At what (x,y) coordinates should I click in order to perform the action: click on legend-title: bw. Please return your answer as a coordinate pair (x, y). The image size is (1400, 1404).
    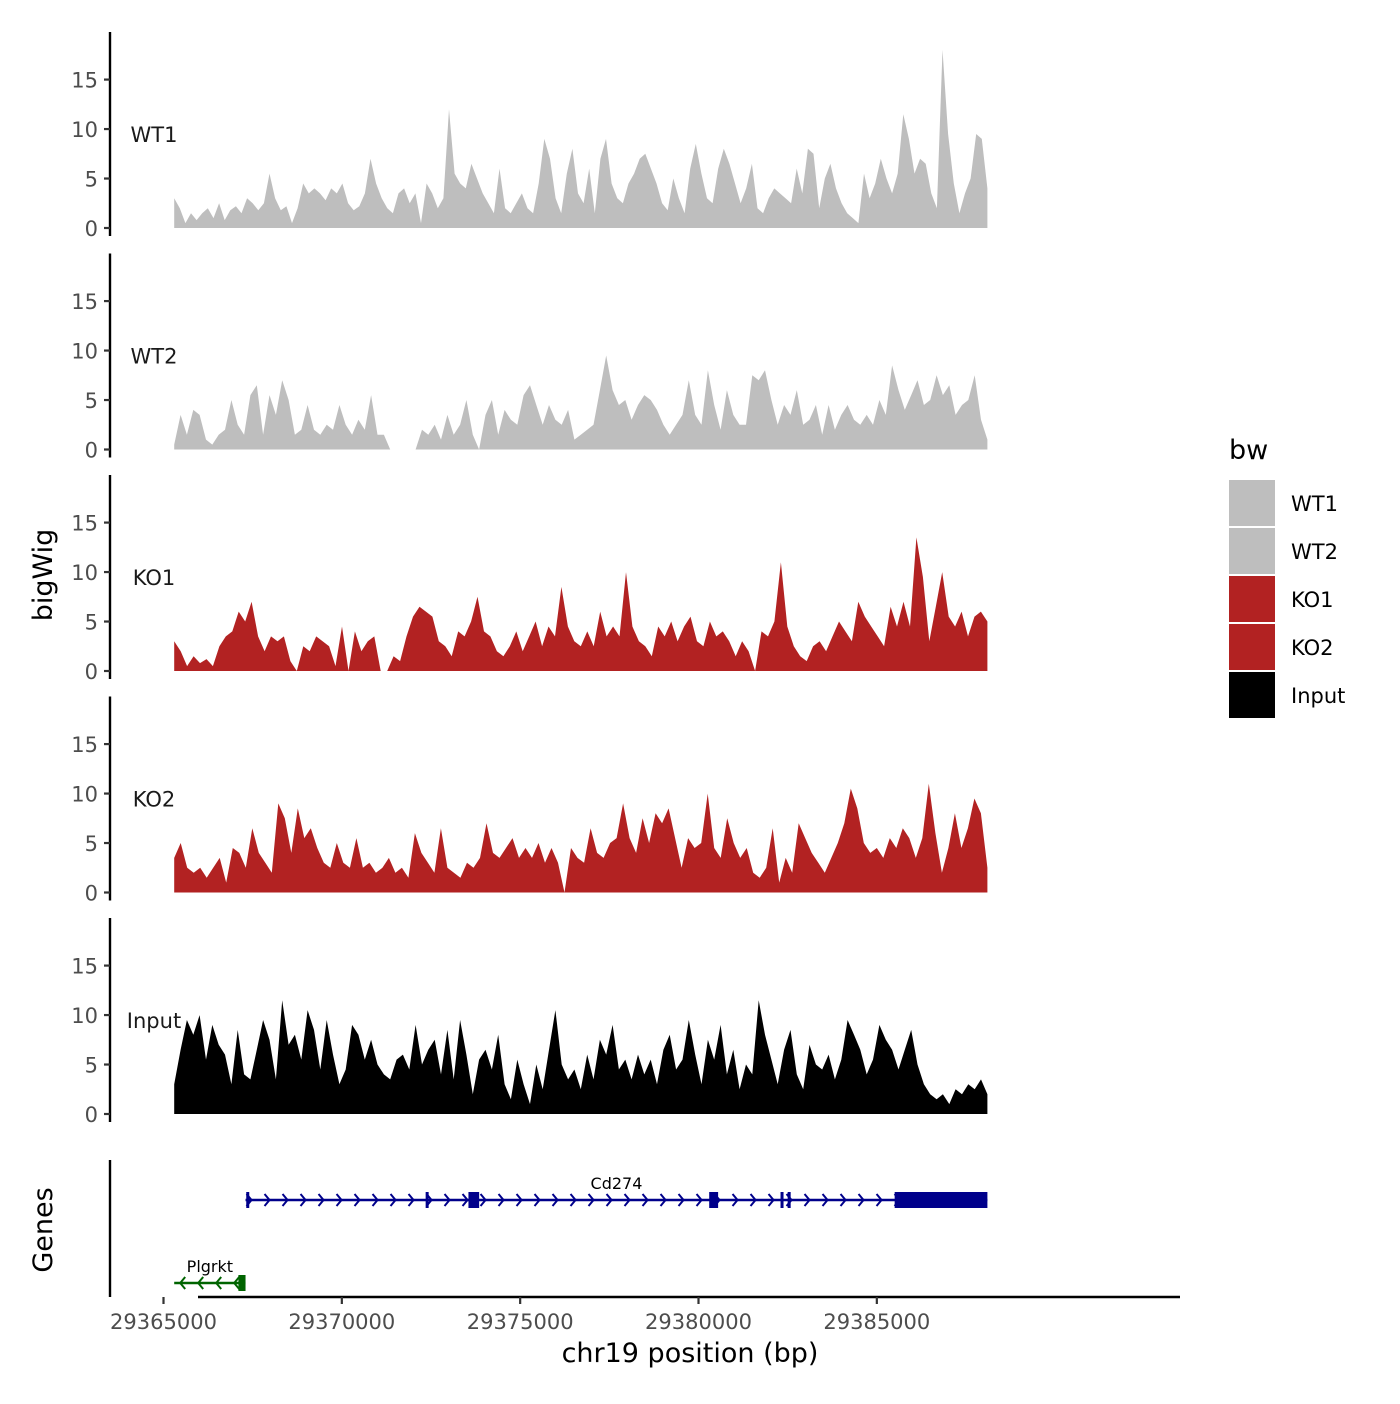
    Looking at the image, I should click on (1248, 450).